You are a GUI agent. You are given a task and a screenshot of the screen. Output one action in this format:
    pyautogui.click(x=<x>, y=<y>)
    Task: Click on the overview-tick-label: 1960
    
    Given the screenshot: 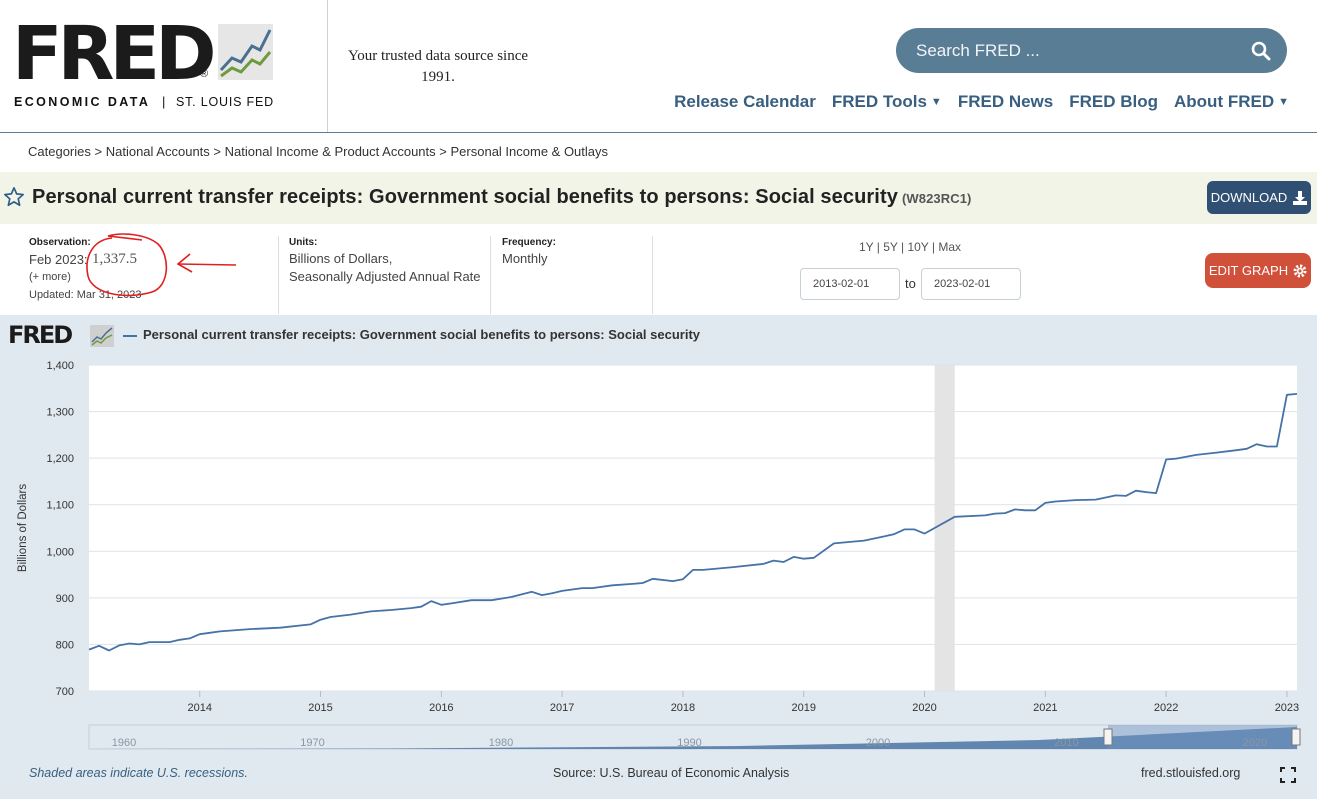 What is the action you would take?
    pyautogui.click(x=124, y=743)
    